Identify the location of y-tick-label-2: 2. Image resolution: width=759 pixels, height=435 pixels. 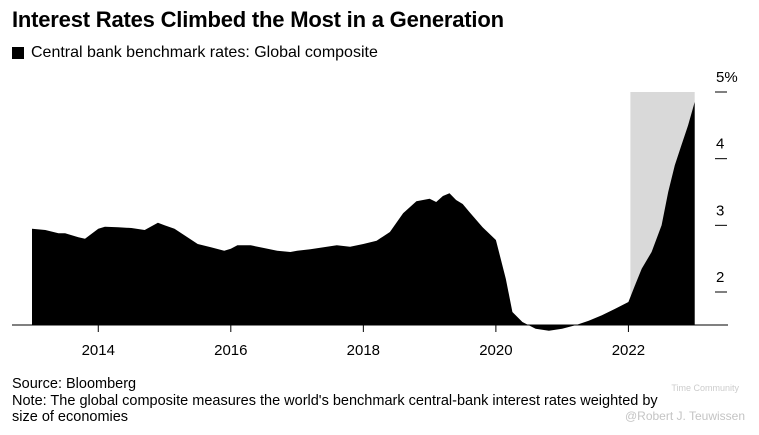
(720, 277).